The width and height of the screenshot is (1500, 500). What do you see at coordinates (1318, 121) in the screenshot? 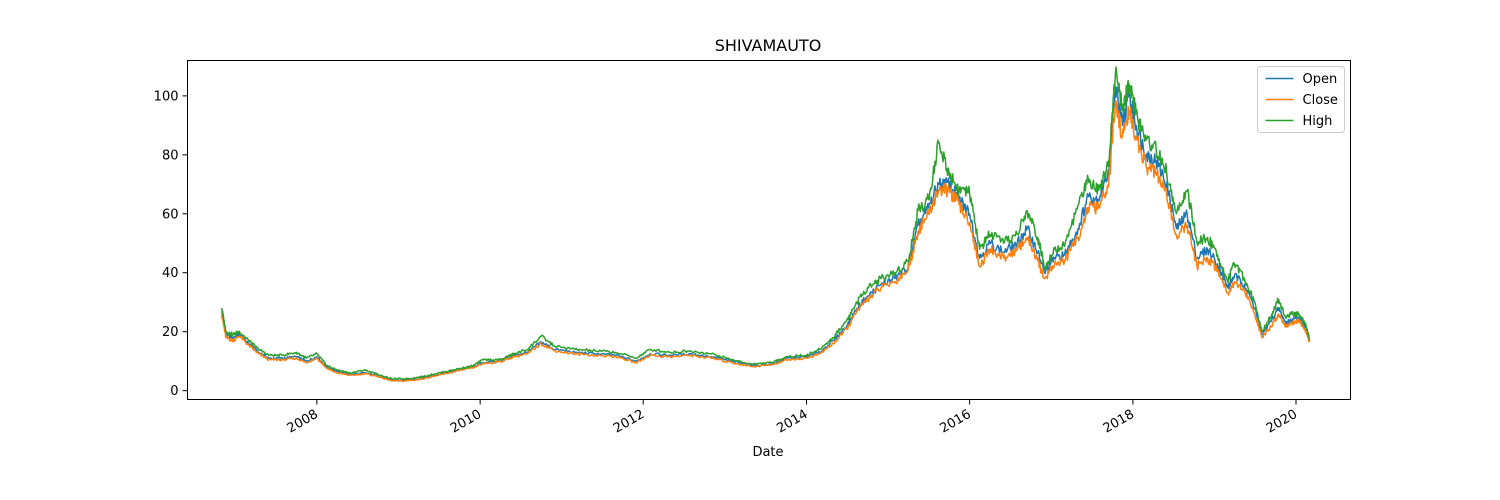
I see `legend-label-high: High` at bounding box center [1318, 121].